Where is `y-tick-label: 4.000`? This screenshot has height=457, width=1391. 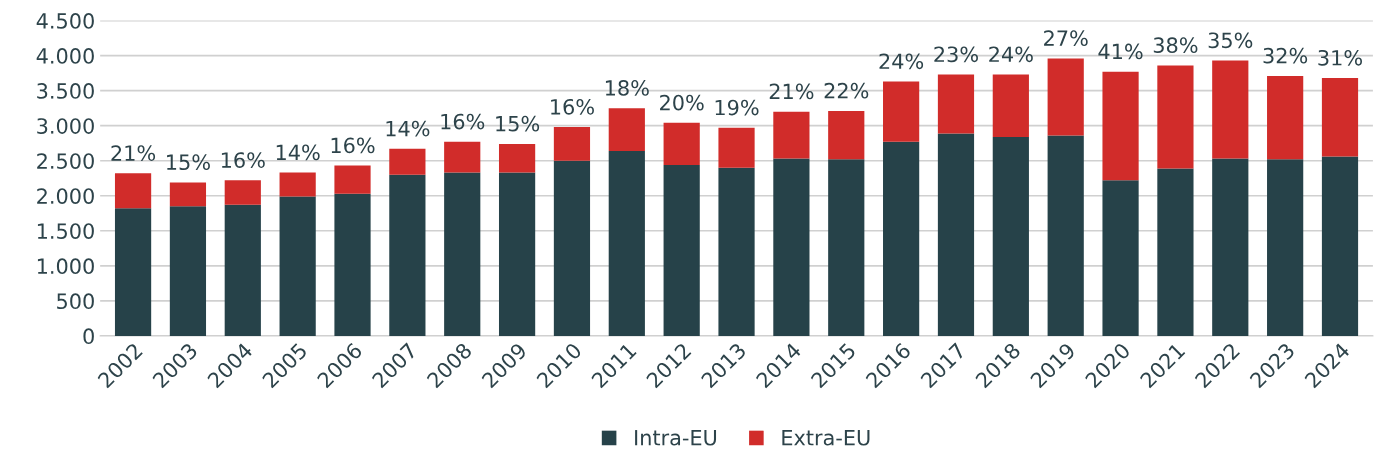
y-tick-label: 4.000 is located at coordinates (65, 56).